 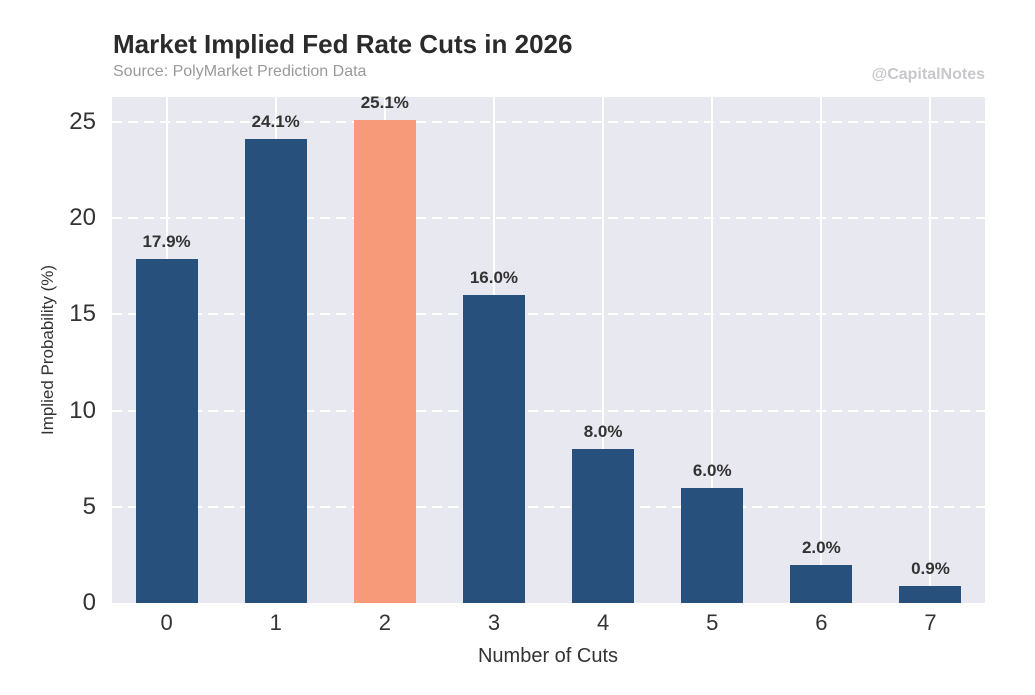 What do you see at coordinates (821, 622) in the screenshot?
I see `x-tick-label-6: 6` at bounding box center [821, 622].